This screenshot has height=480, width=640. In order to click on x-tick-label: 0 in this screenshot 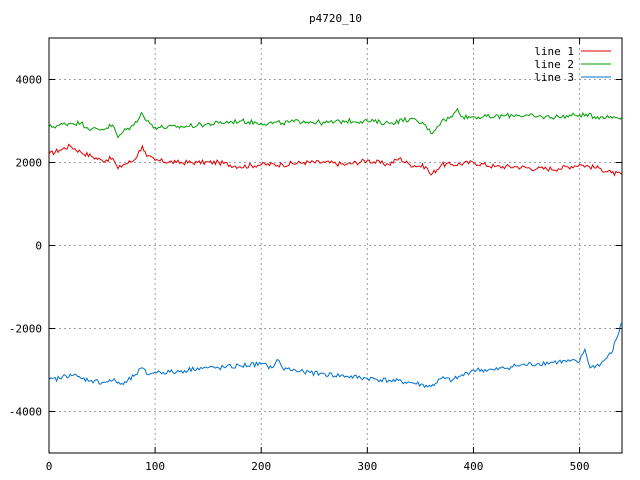, I will do `click(49, 466)`.